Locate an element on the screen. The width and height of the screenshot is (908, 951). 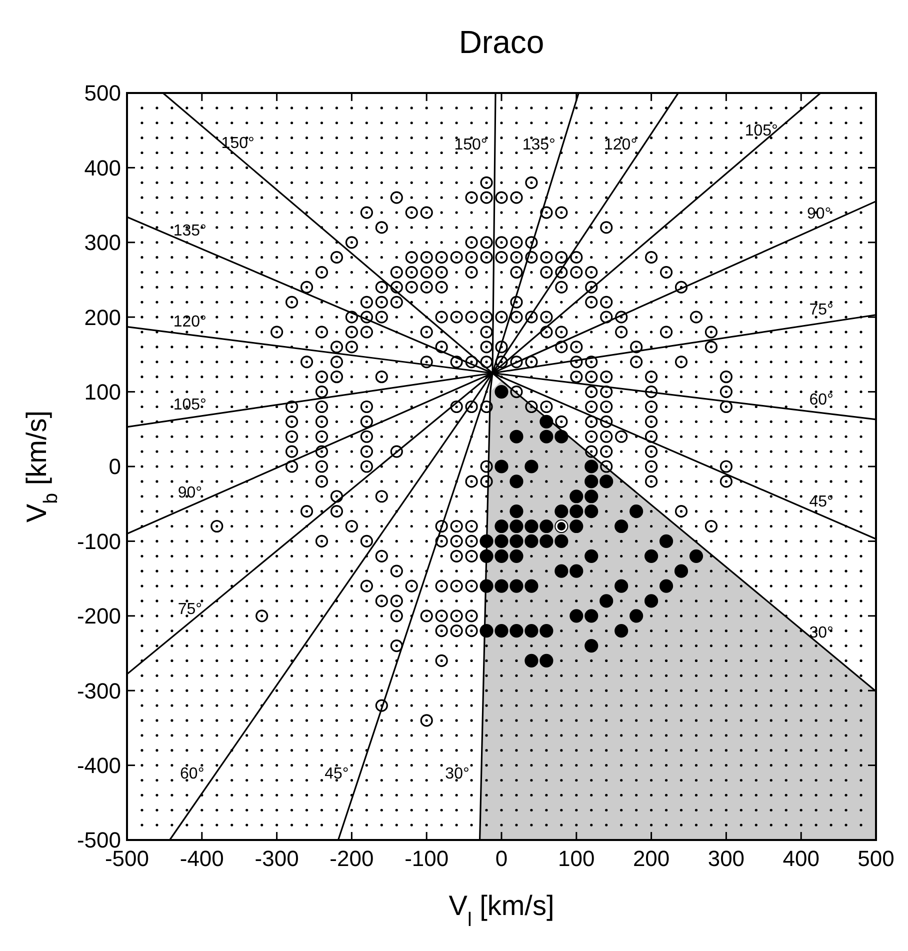
x-tick-label: -300 is located at coordinates (276, 858).